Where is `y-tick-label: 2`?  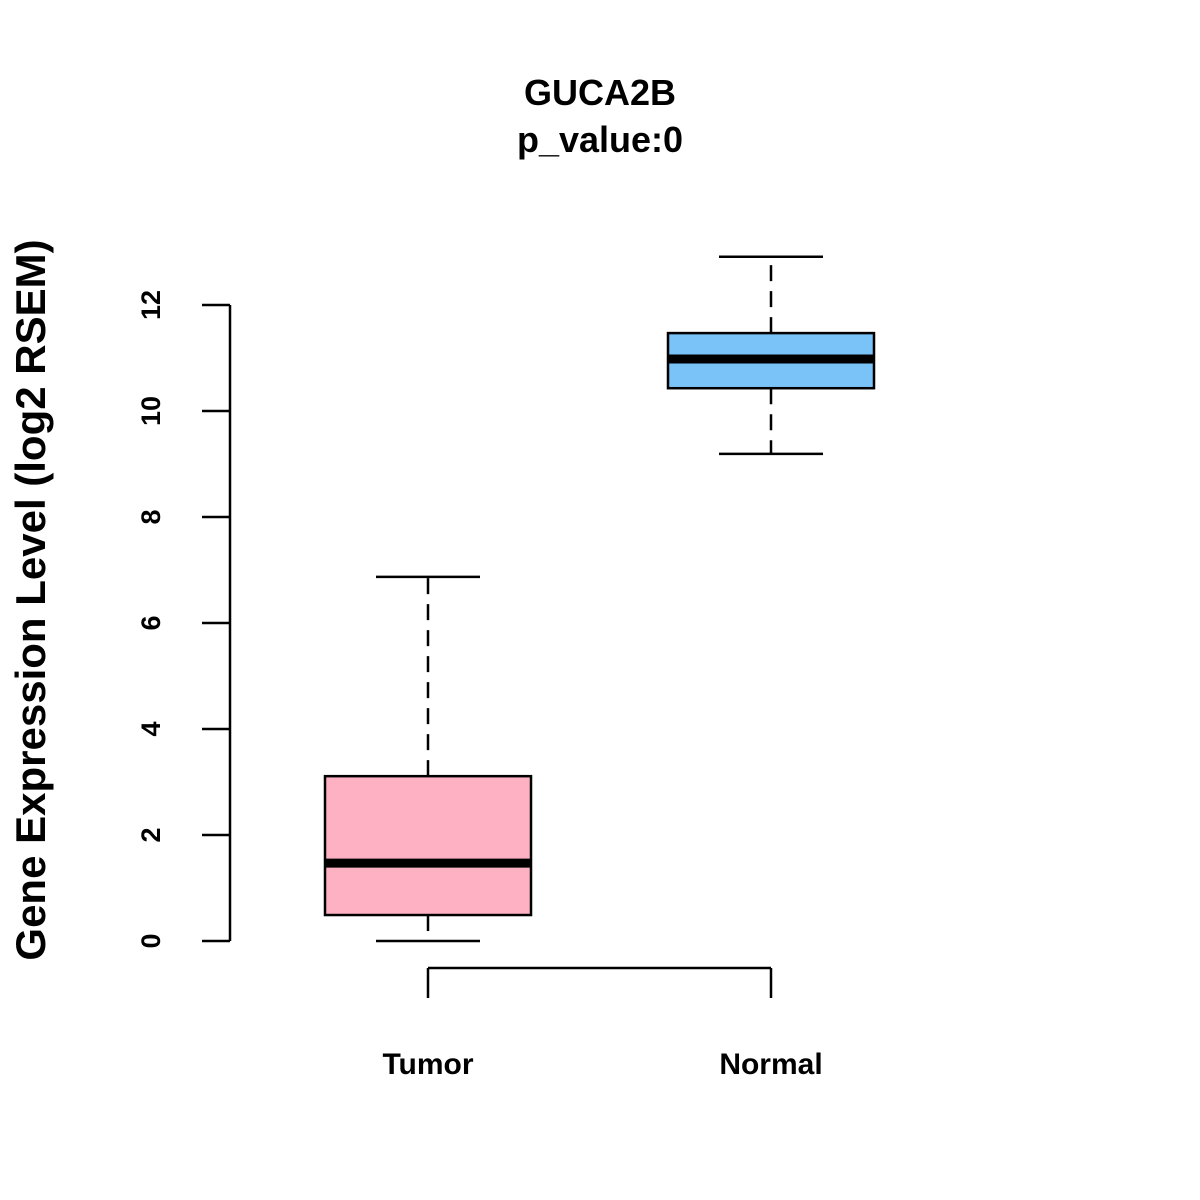
y-tick-label: 2 is located at coordinates (151, 834).